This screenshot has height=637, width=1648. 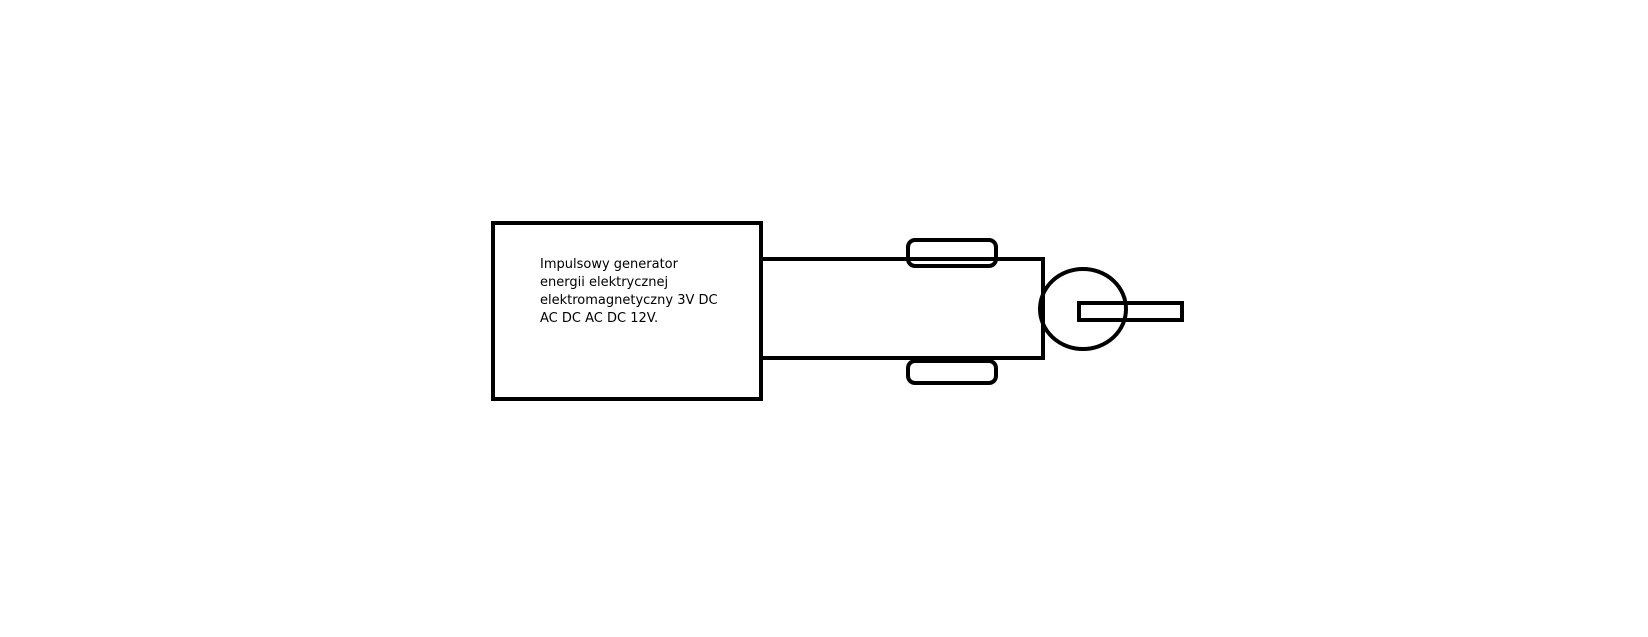 I want to click on top-clamp, so click(x=952, y=253).